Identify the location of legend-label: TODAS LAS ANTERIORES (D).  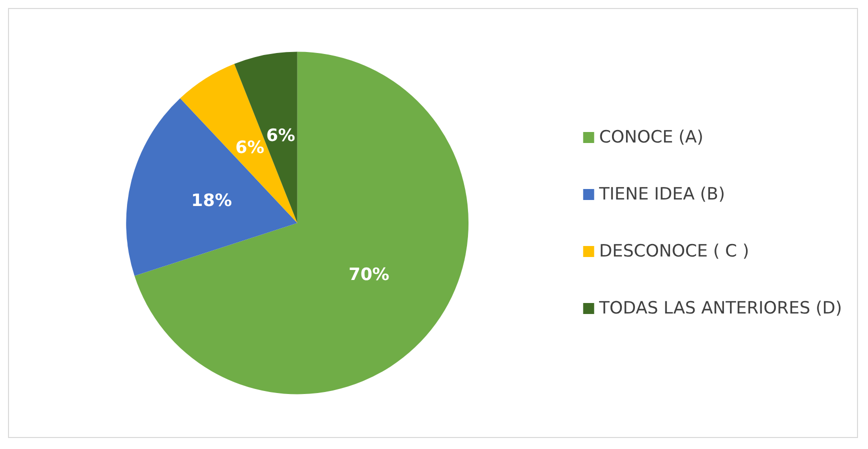
(720, 308).